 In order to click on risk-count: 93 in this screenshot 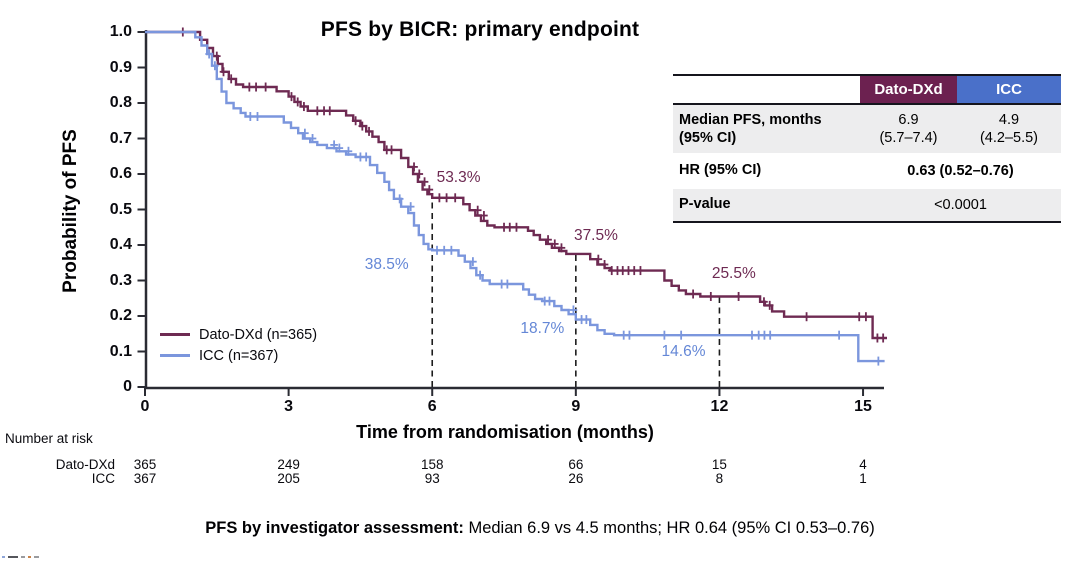, I will do `click(432, 478)`.